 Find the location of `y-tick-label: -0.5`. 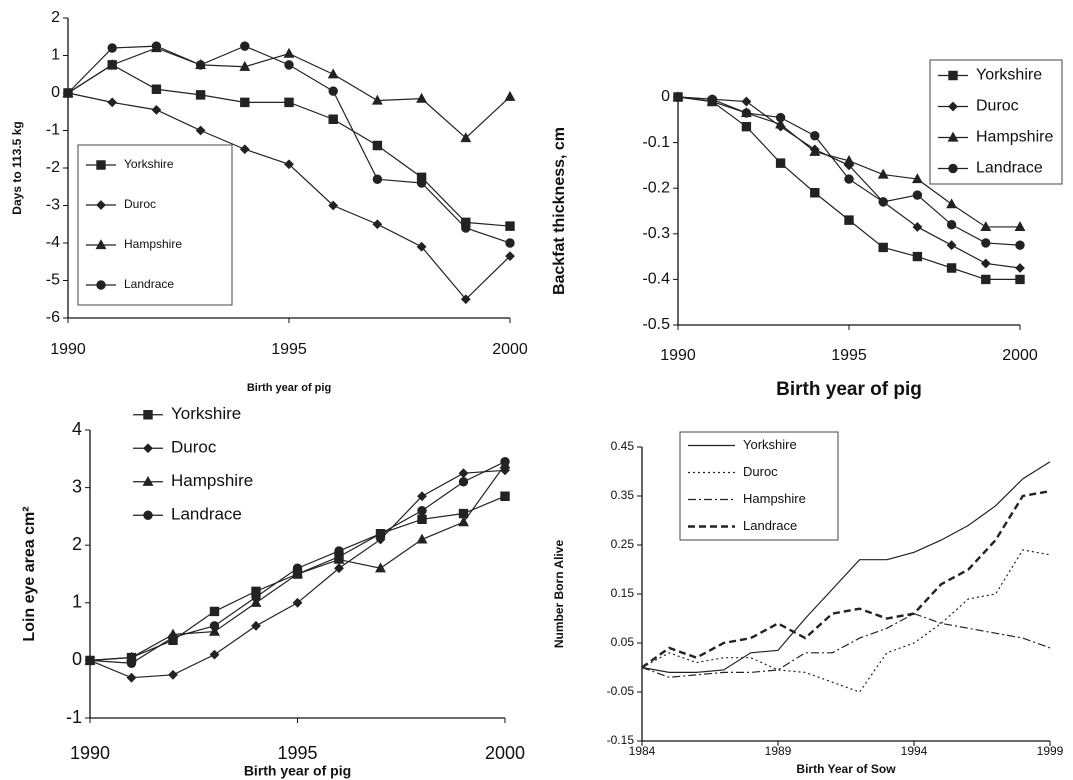

y-tick-label: -0.5 is located at coordinates (656, 324).